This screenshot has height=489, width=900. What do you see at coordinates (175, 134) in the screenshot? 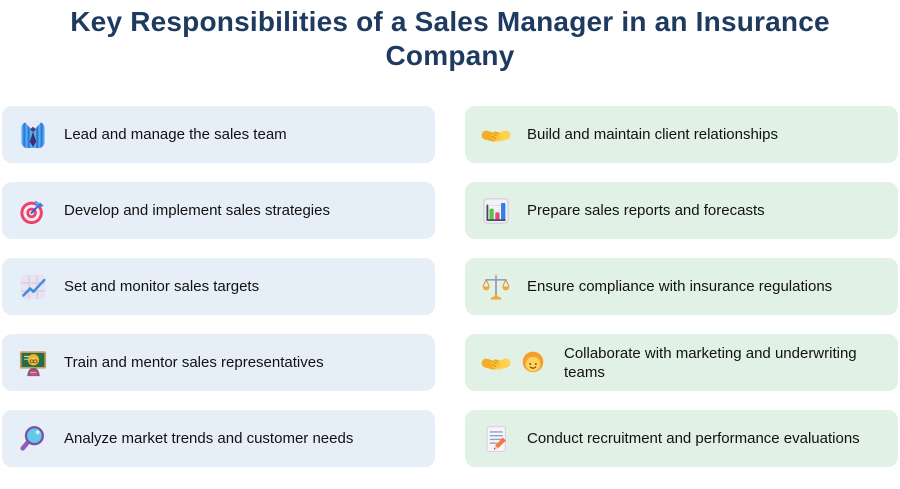
I see `card-label: Lead and manage the sales team` at bounding box center [175, 134].